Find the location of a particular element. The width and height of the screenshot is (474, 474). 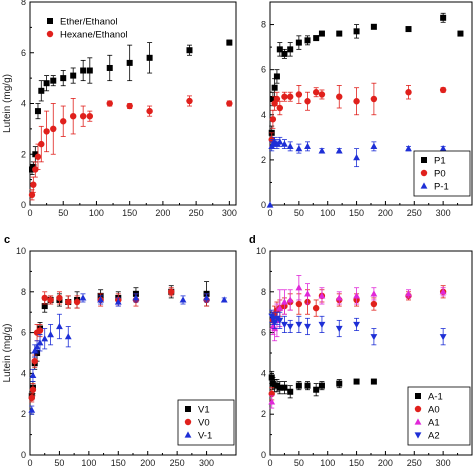

x-tick-label: 100 is located at coordinates (88, 463).